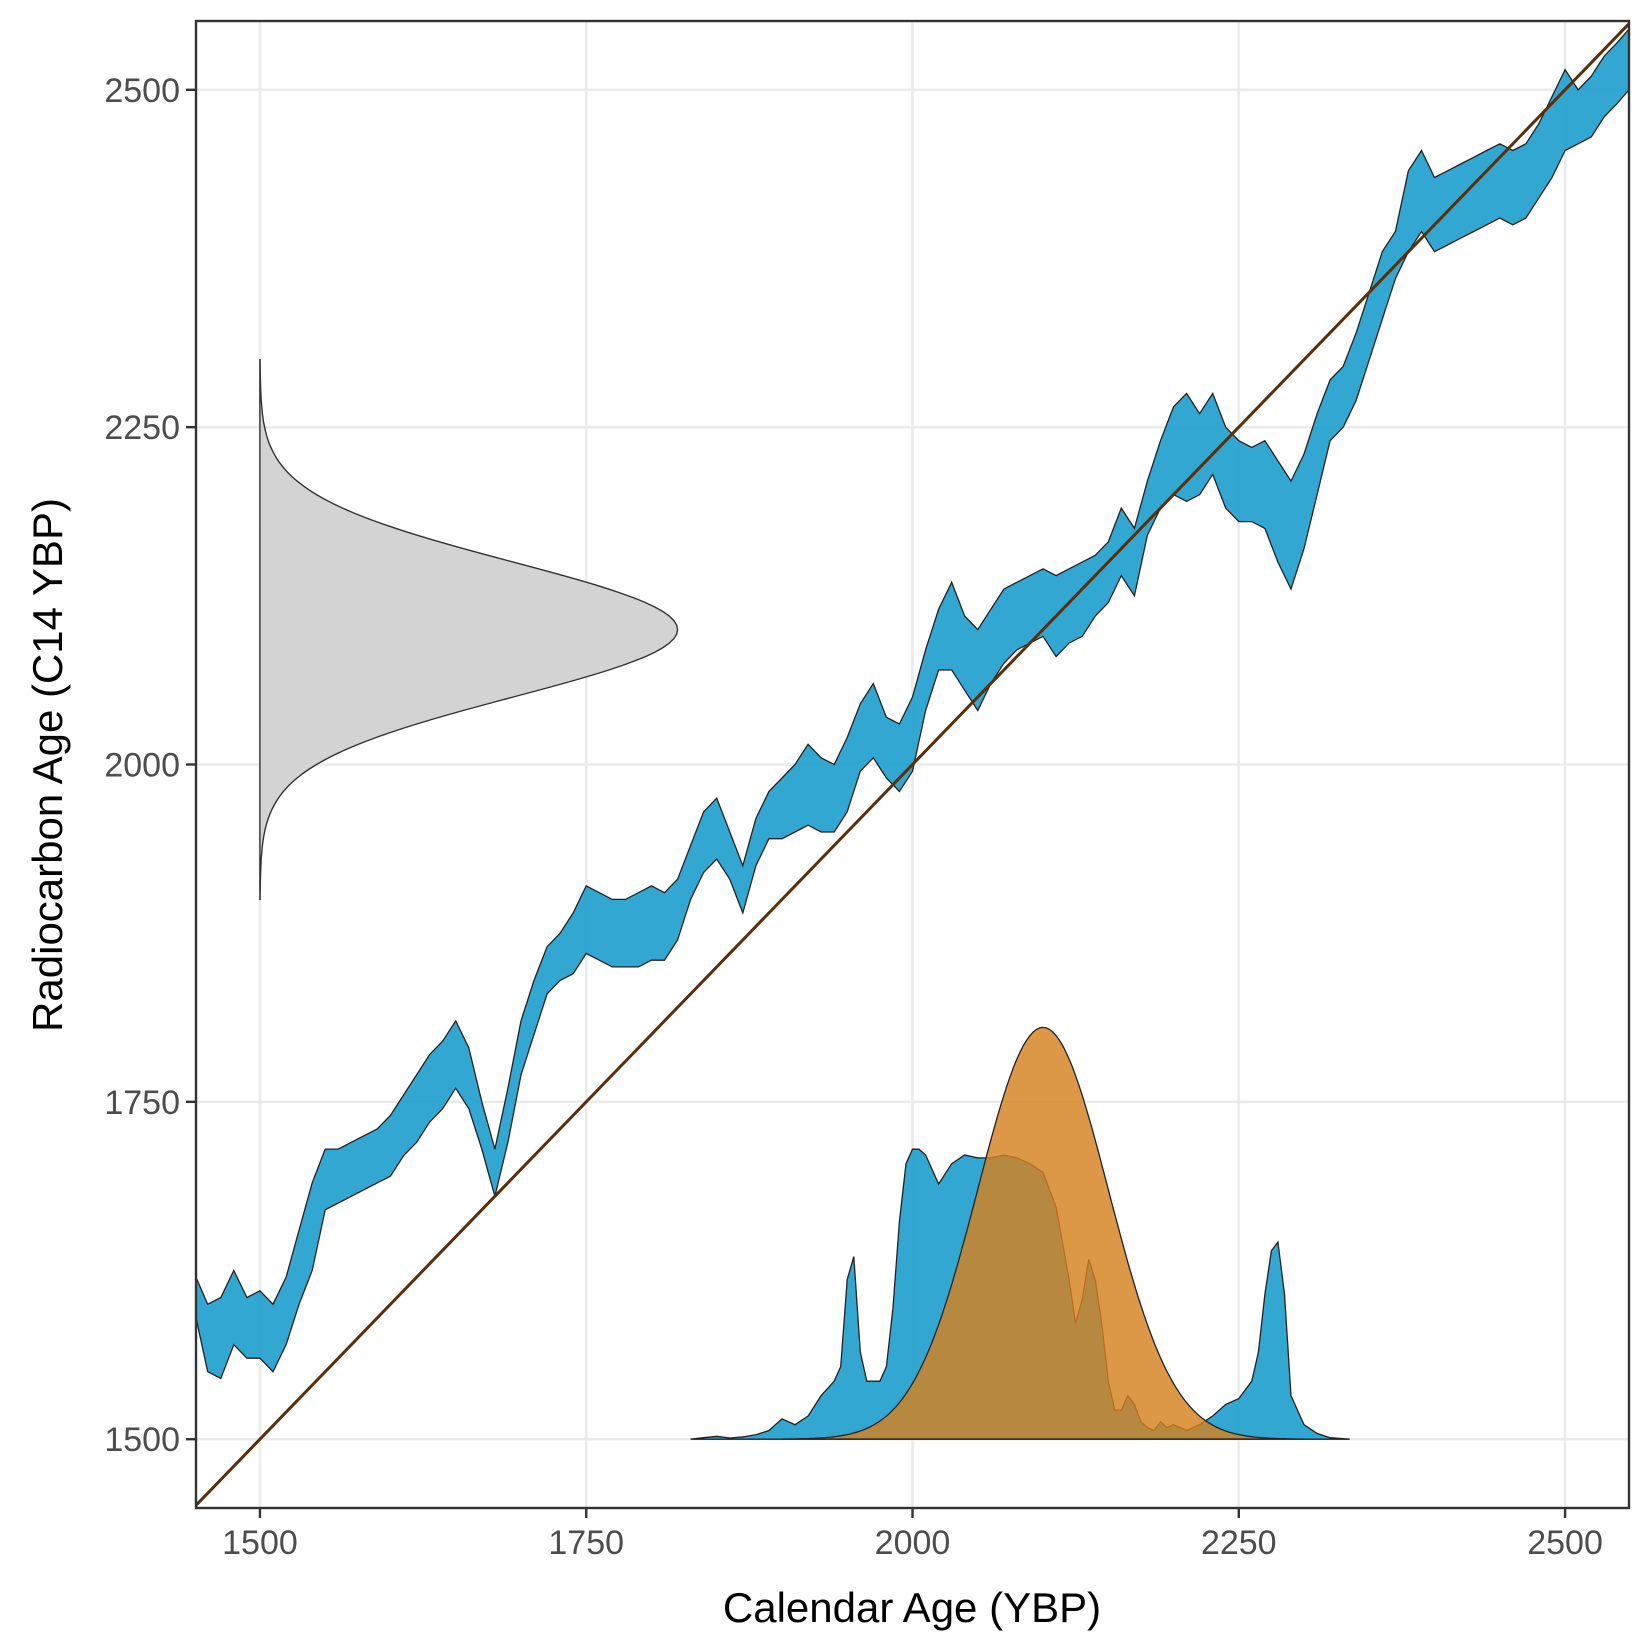 The image size is (1650, 1650). What do you see at coordinates (912, 1607) in the screenshot?
I see `x-axis-title: Calendar Age (YBP)` at bounding box center [912, 1607].